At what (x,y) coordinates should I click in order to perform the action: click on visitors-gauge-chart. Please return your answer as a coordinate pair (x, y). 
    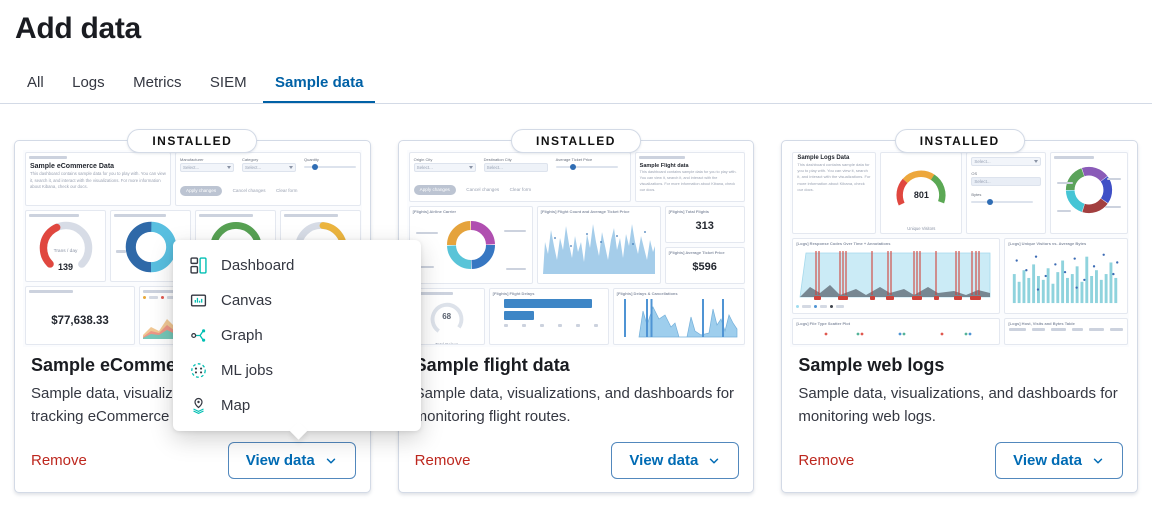
    Looking at the image, I should click on (921, 192).